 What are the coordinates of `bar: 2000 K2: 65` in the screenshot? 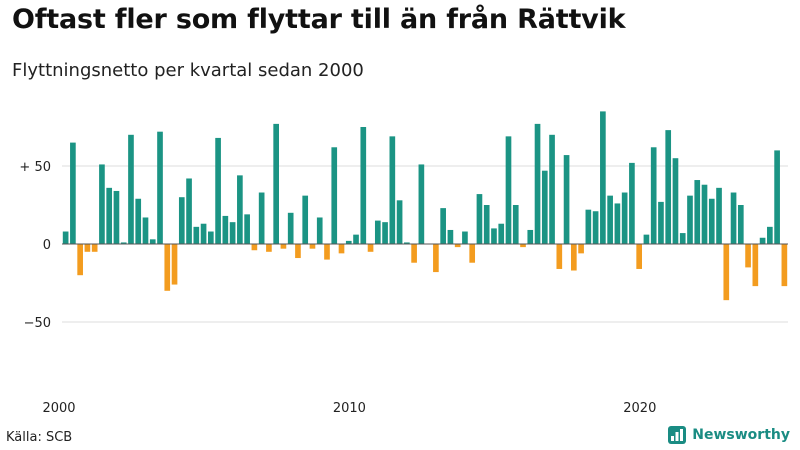 It's located at (73, 193).